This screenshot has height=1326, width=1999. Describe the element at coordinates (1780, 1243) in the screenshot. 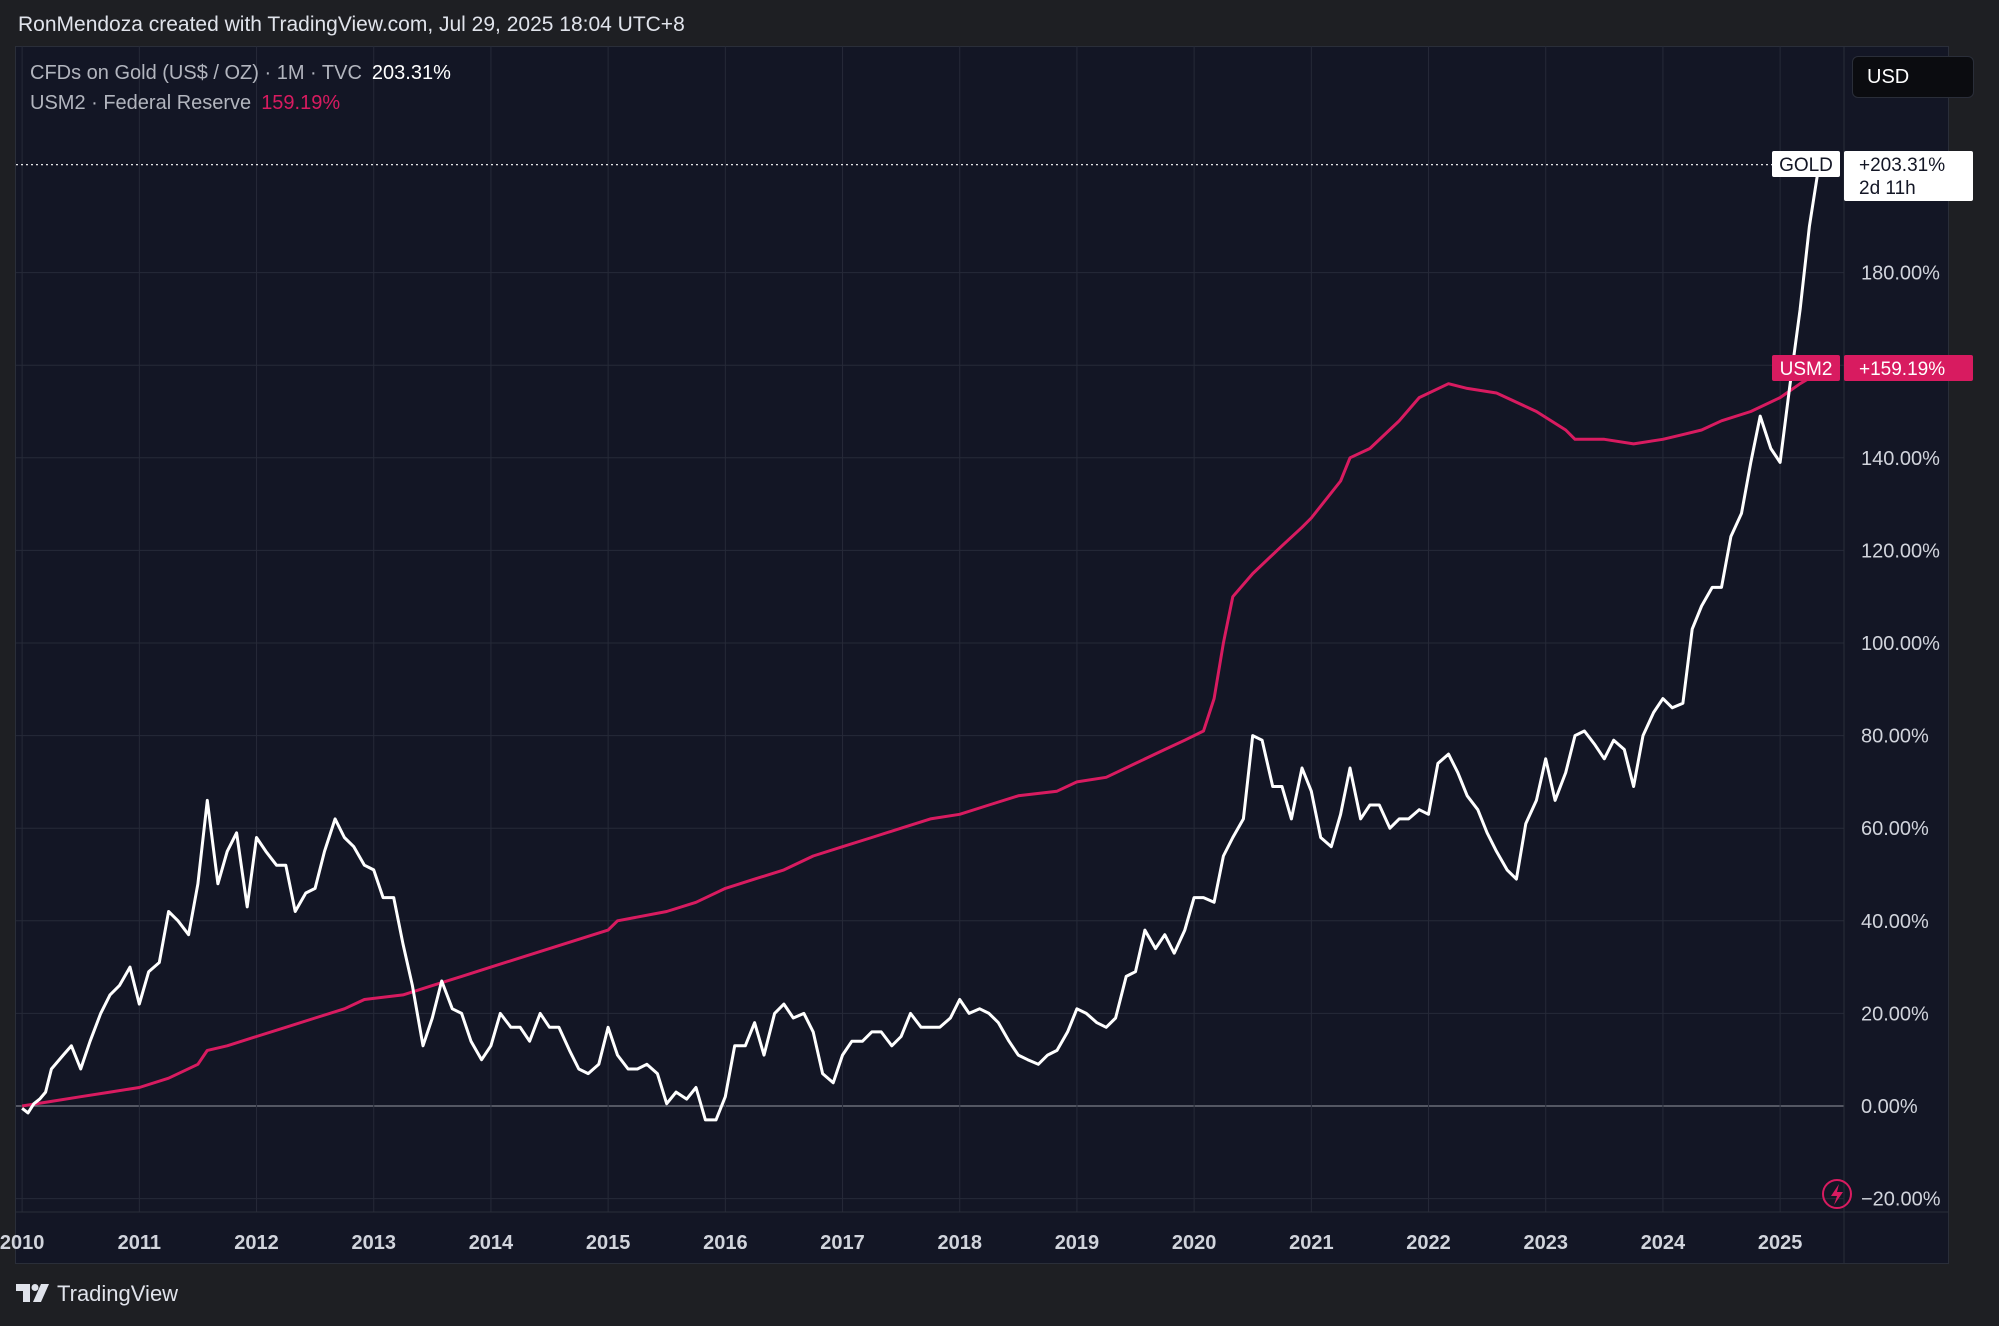

I see `x-tick-label: 2025` at that location.